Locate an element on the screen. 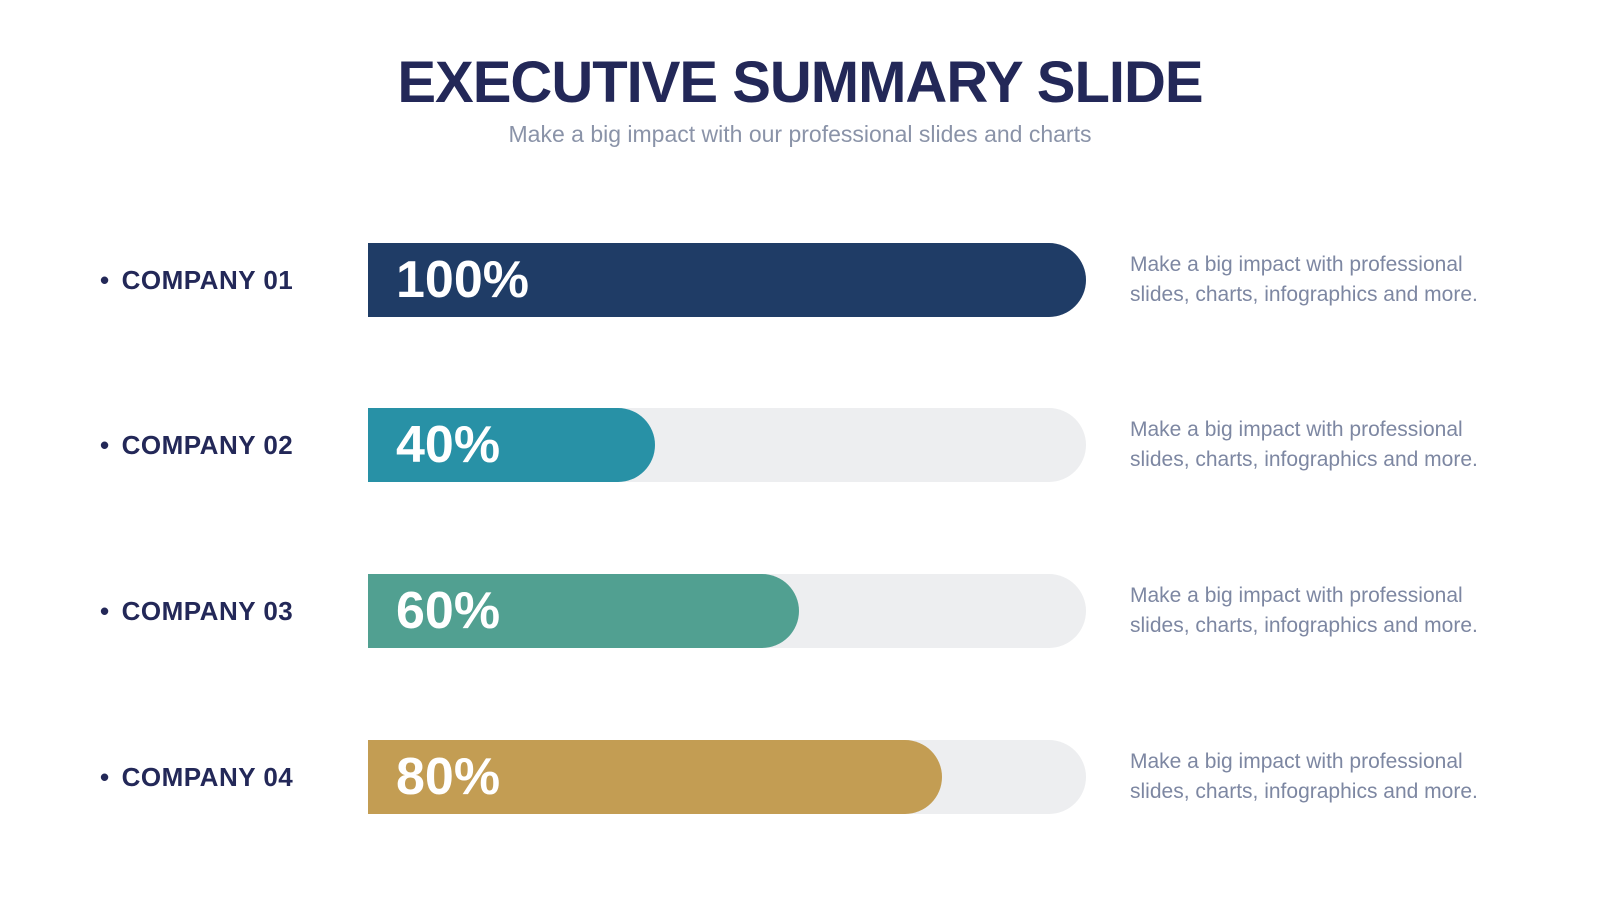 The image size is (1600, 900). company-label: COMPANY 03 is located at coordinates (207, 610).